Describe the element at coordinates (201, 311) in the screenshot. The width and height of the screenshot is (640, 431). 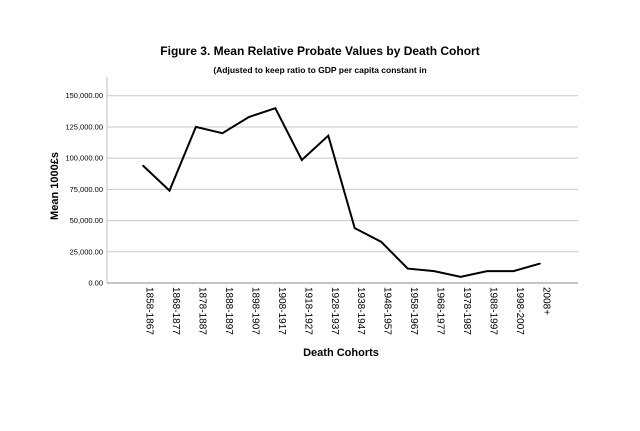
I see `x-tick-label: 1878-1887` at that location.